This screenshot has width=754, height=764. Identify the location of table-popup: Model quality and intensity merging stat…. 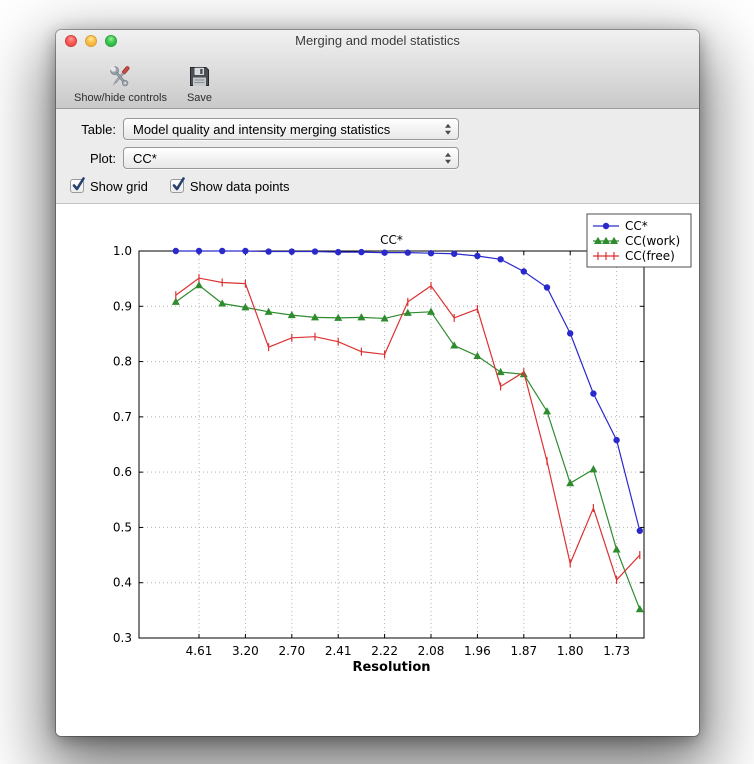
(291, 129).